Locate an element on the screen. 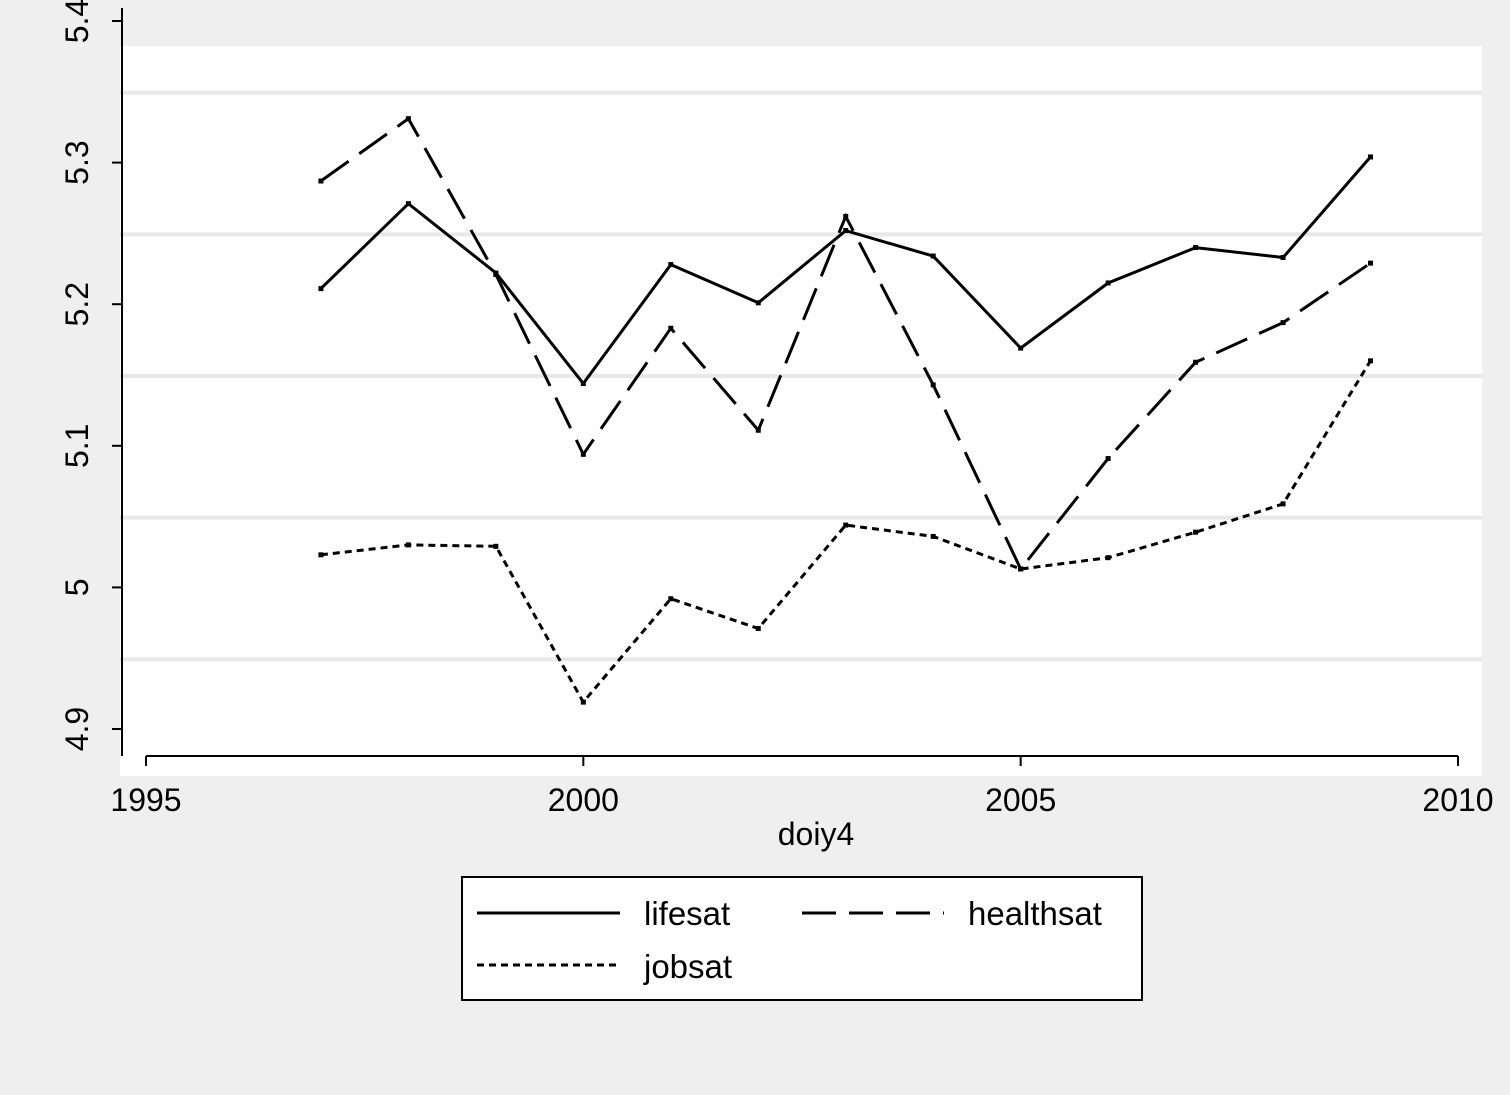  legend-label-jobsat: jobsat is located at coordinates (687, 966).